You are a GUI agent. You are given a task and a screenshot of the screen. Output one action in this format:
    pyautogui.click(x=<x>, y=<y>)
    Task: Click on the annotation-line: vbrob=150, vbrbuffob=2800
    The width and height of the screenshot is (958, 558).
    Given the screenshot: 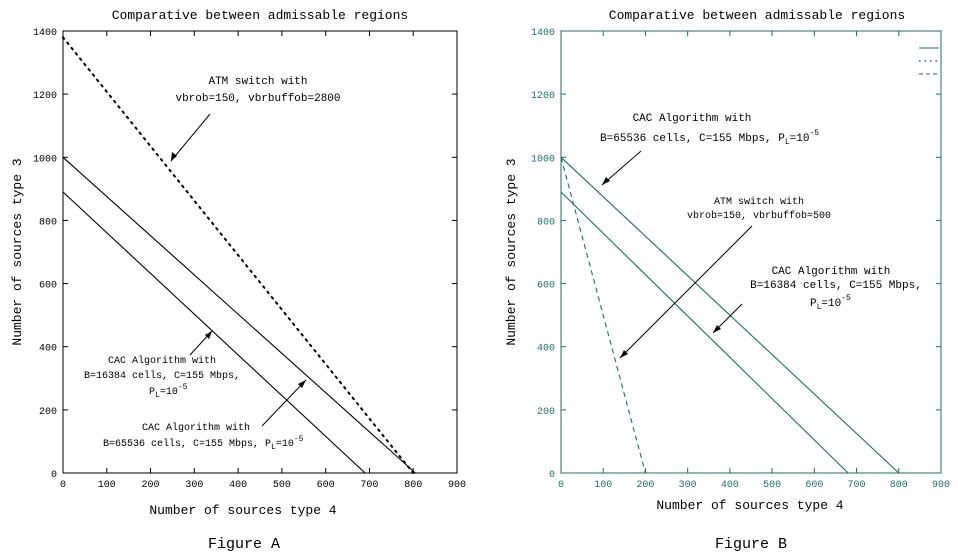 What is the action you would take?
    pyautogui.click(x=257, y=99)
    